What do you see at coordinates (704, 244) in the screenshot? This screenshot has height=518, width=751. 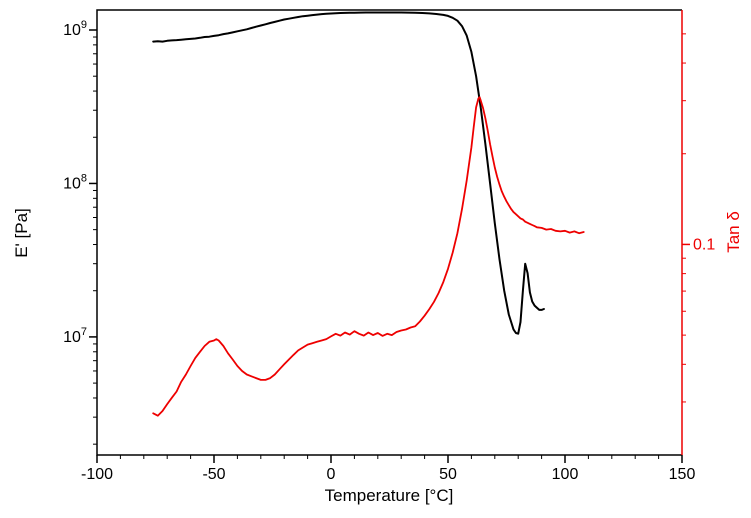 I see `y-right-tick-label: 0.1` at bounding box center [704, 244].